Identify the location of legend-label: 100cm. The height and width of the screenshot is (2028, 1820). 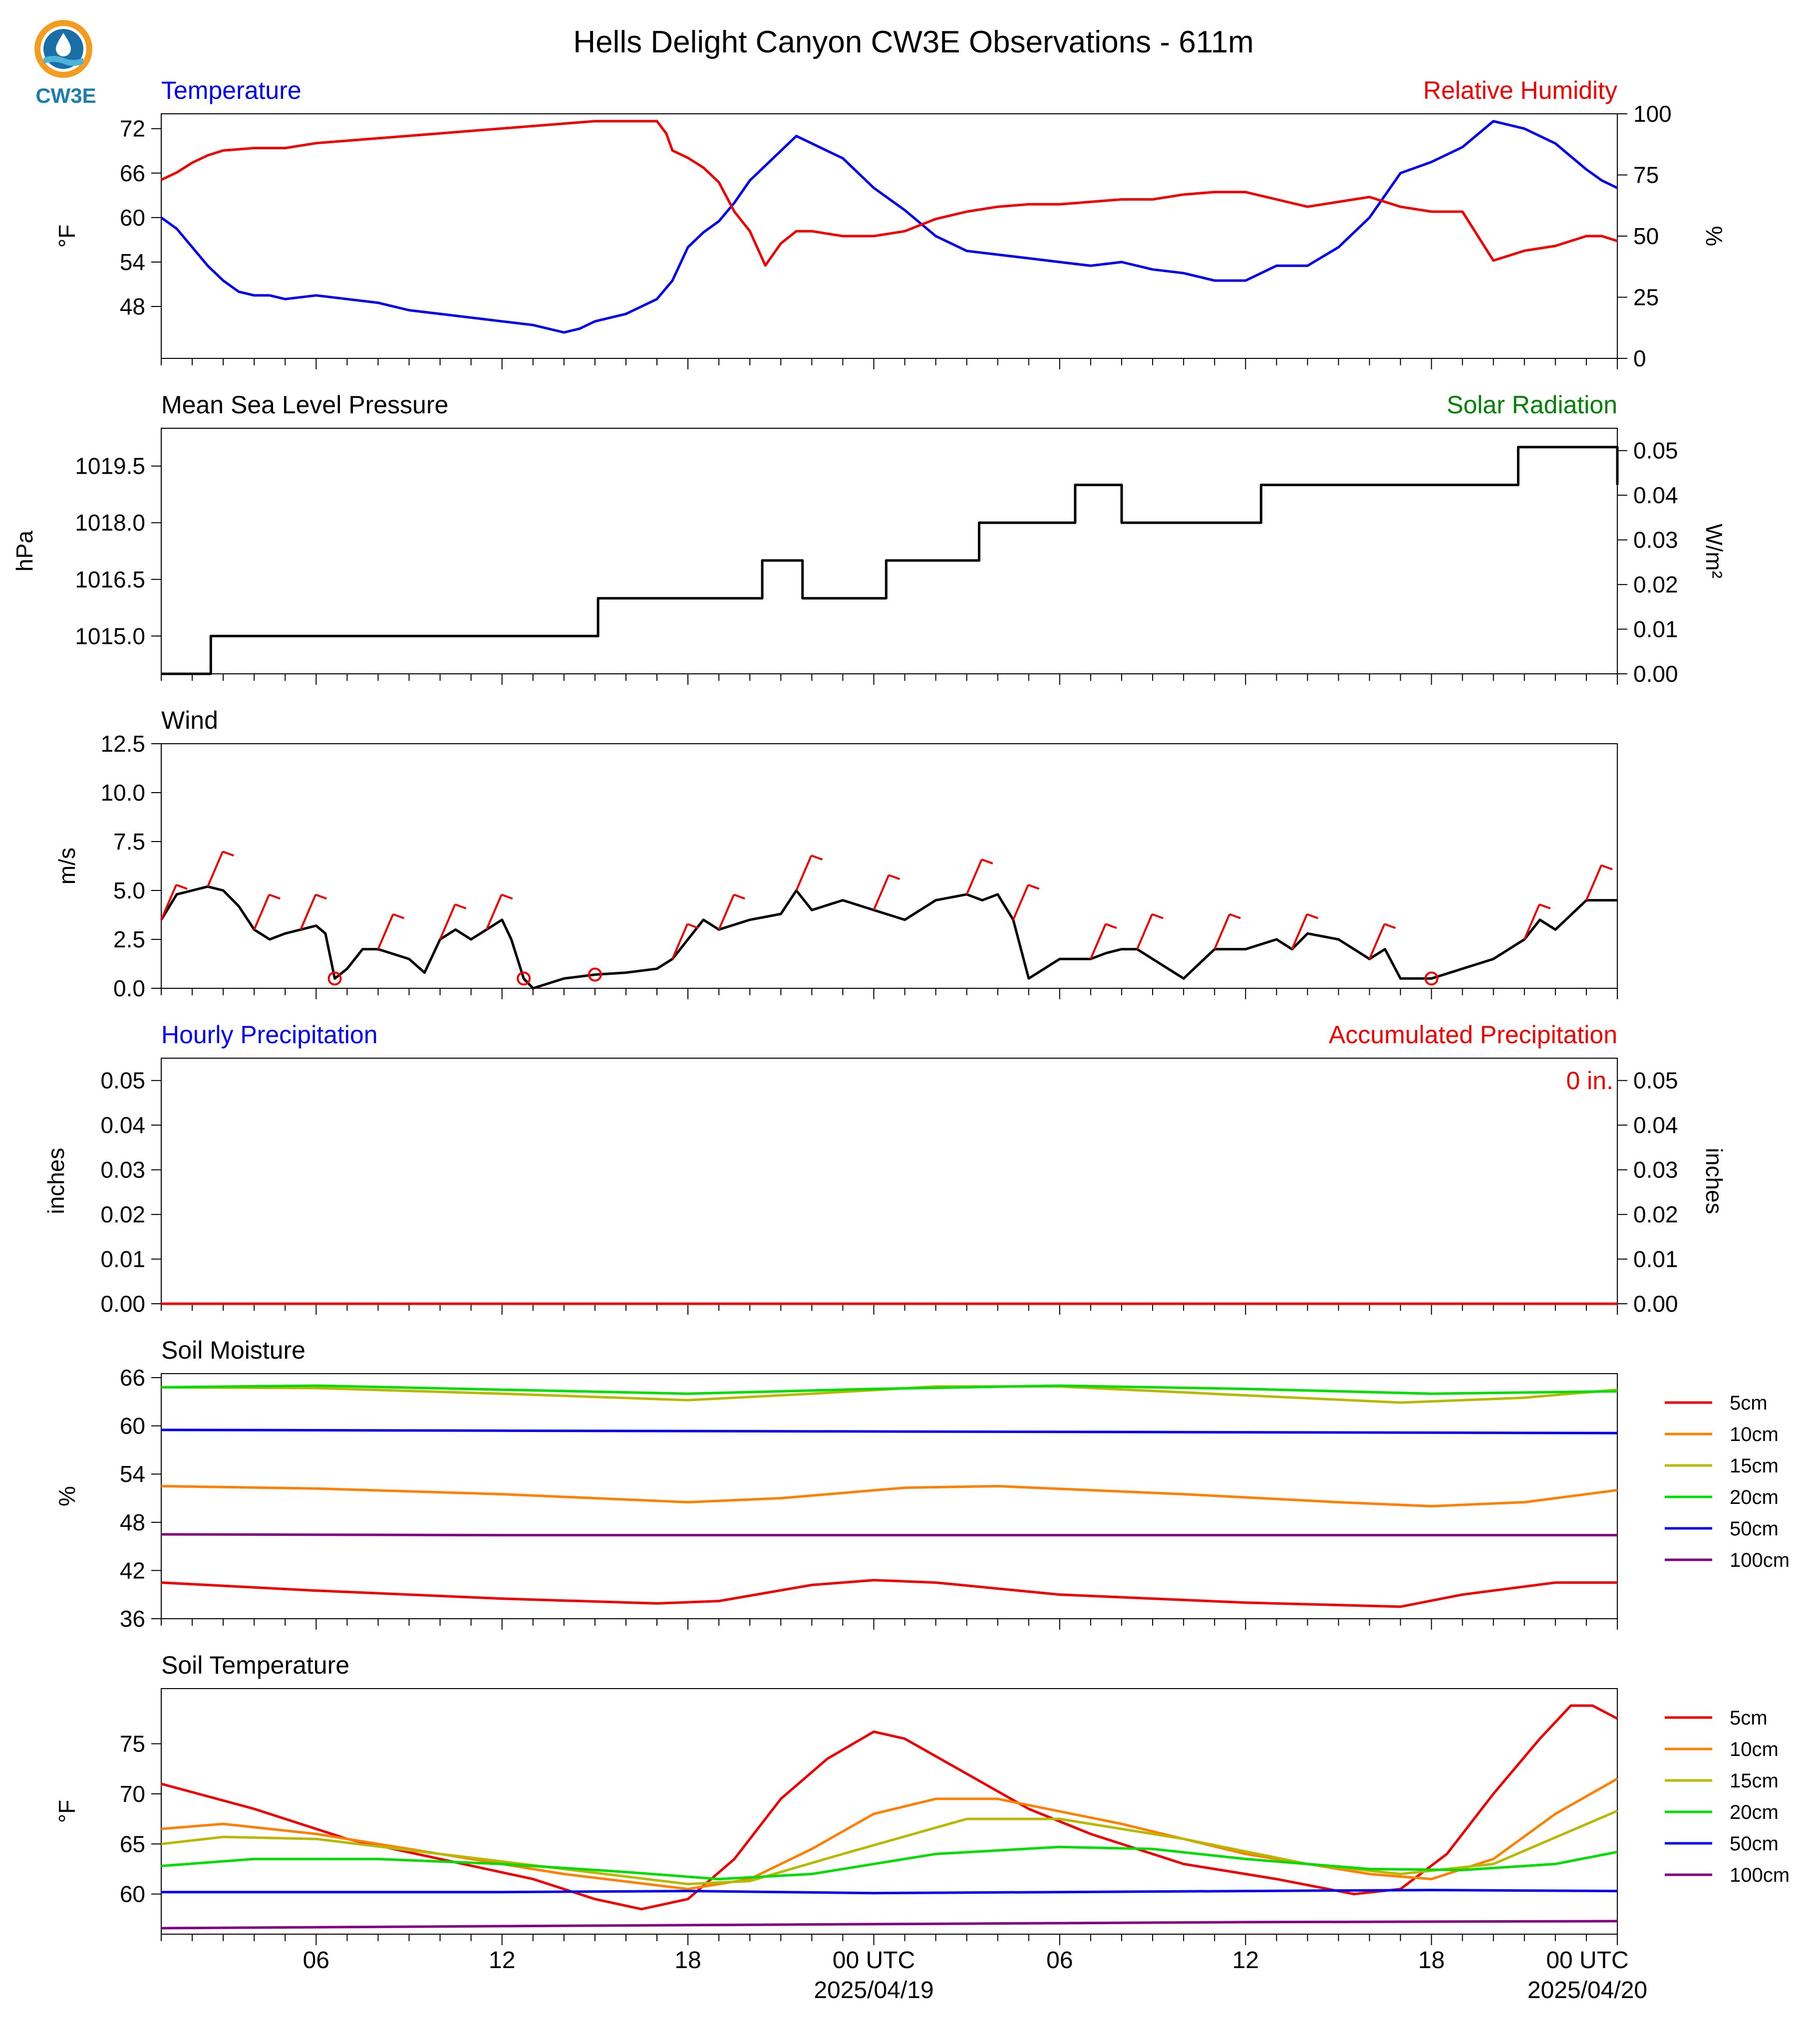
(1760, 1560).